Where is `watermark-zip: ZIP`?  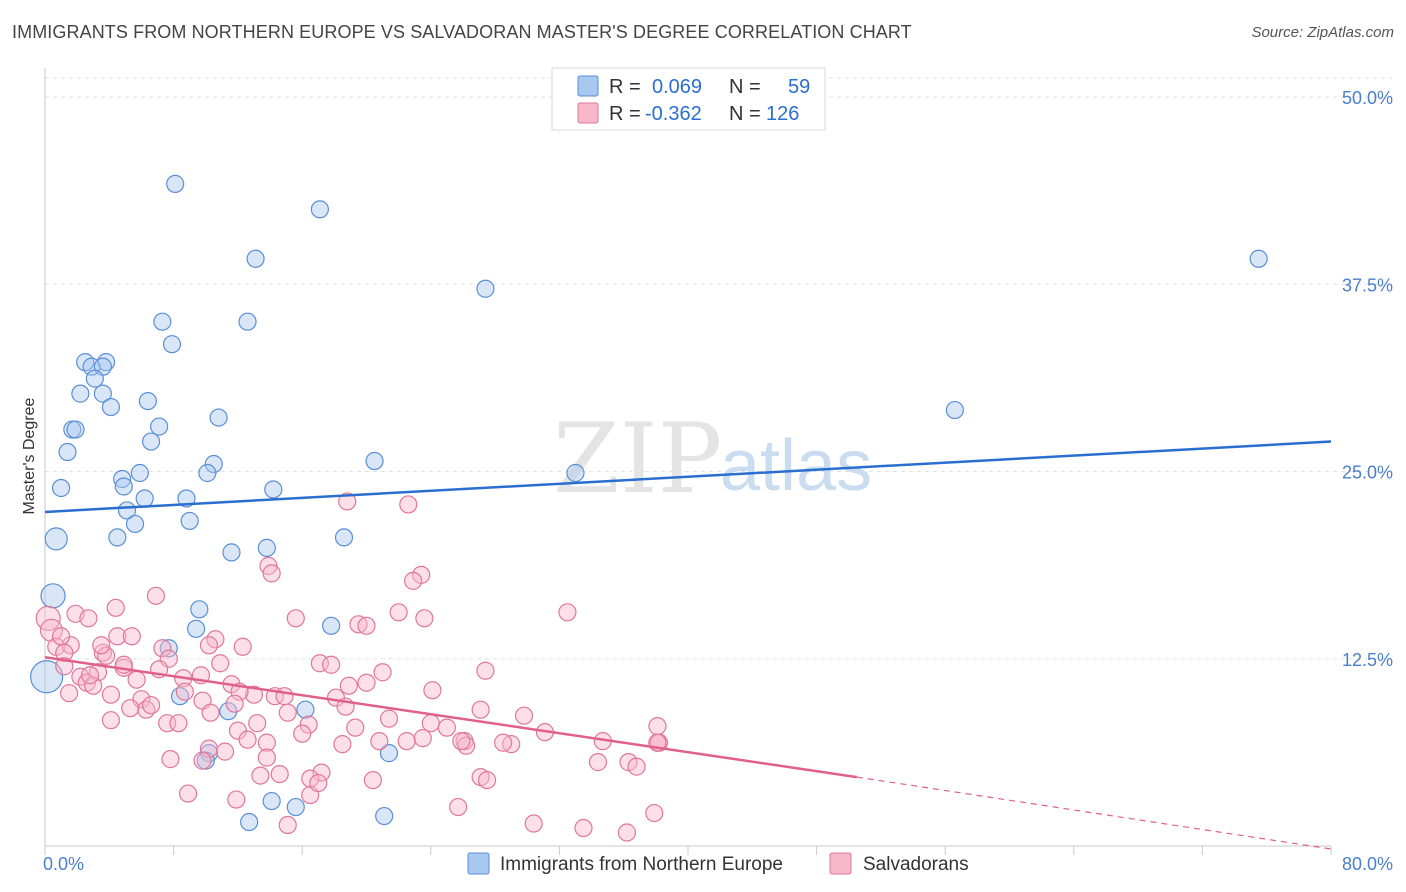 watermark-zip: ZIP is located at coordinates (637, 459).